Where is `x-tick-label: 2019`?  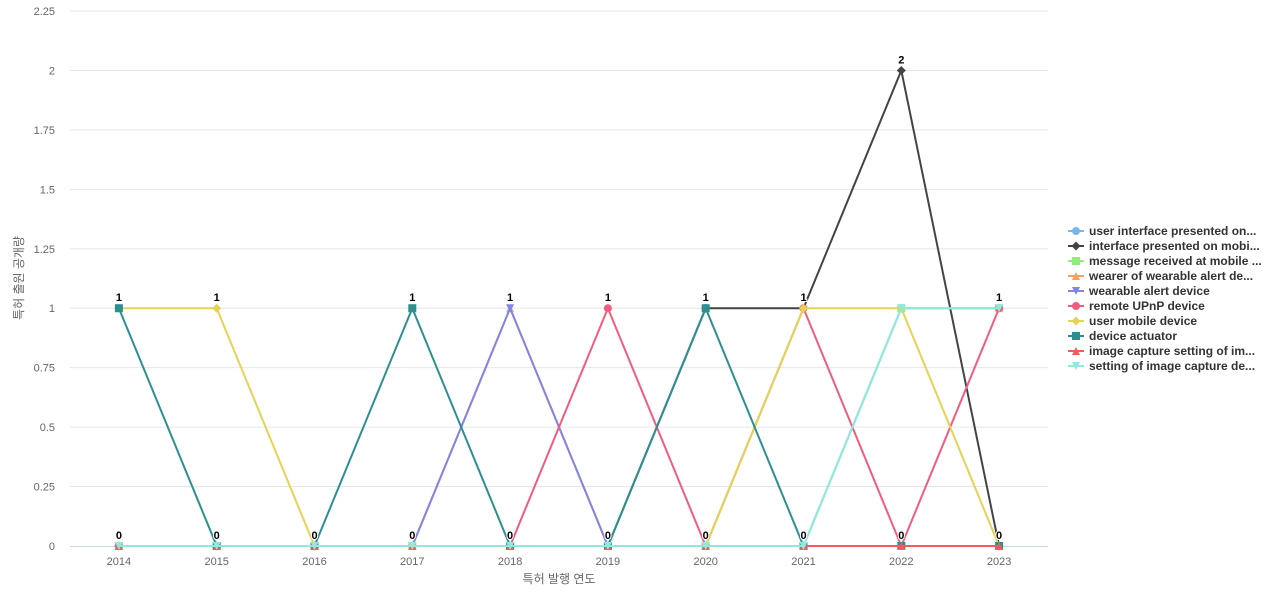
x-tick-label: 2019 is located at coordinates (608, 562).